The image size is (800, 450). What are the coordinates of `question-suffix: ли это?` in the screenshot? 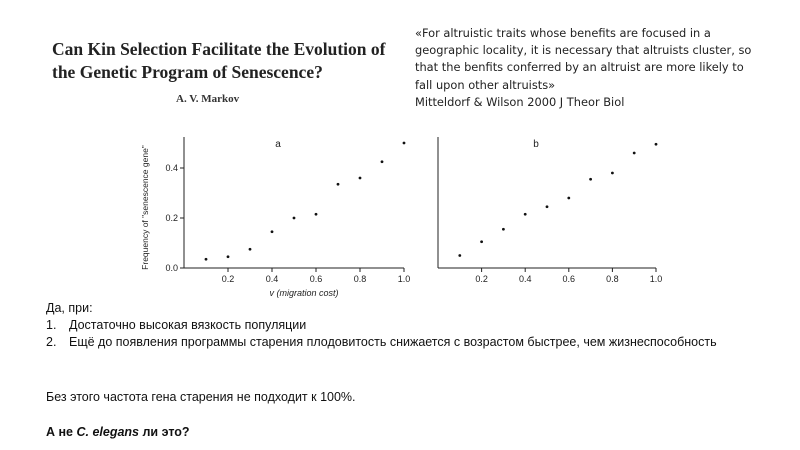 It's located at (164, 432).